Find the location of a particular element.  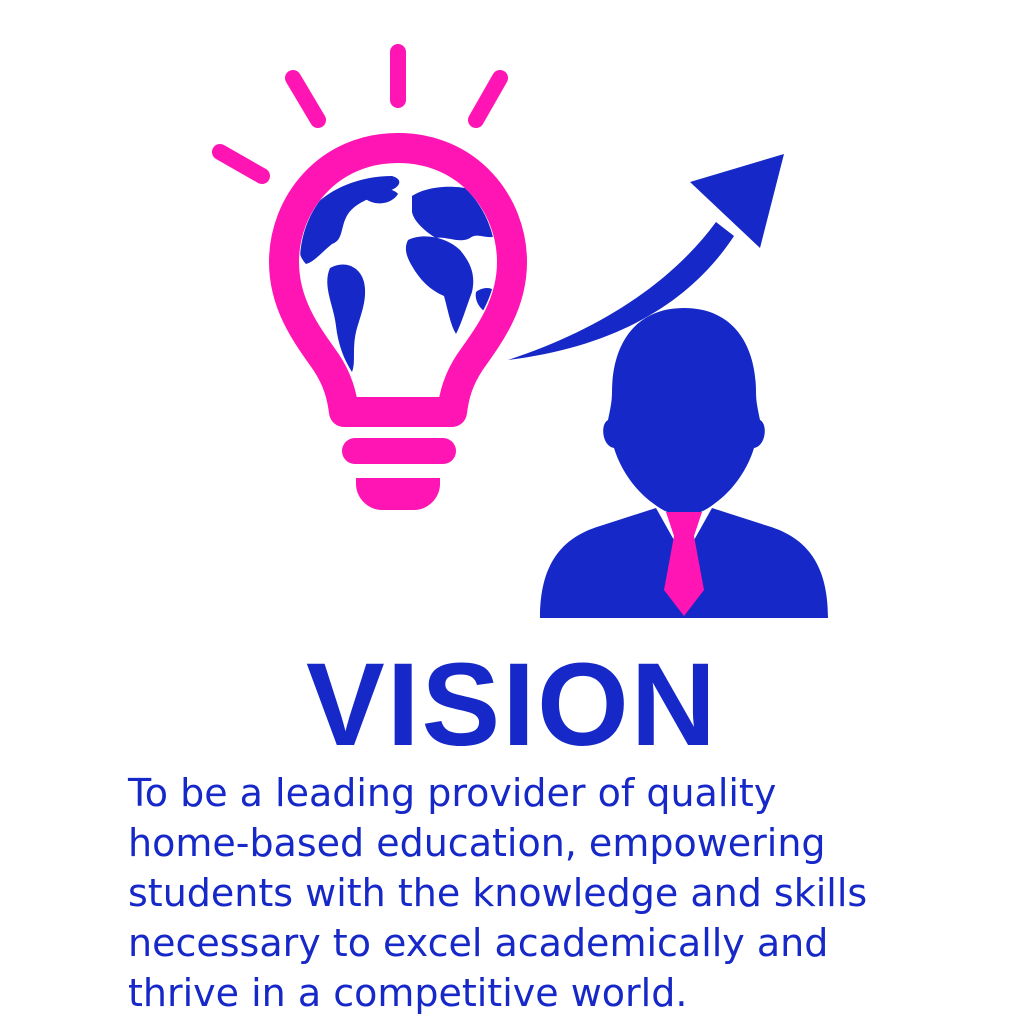

vision-heading: VISION is located at coordinates (512, 705).